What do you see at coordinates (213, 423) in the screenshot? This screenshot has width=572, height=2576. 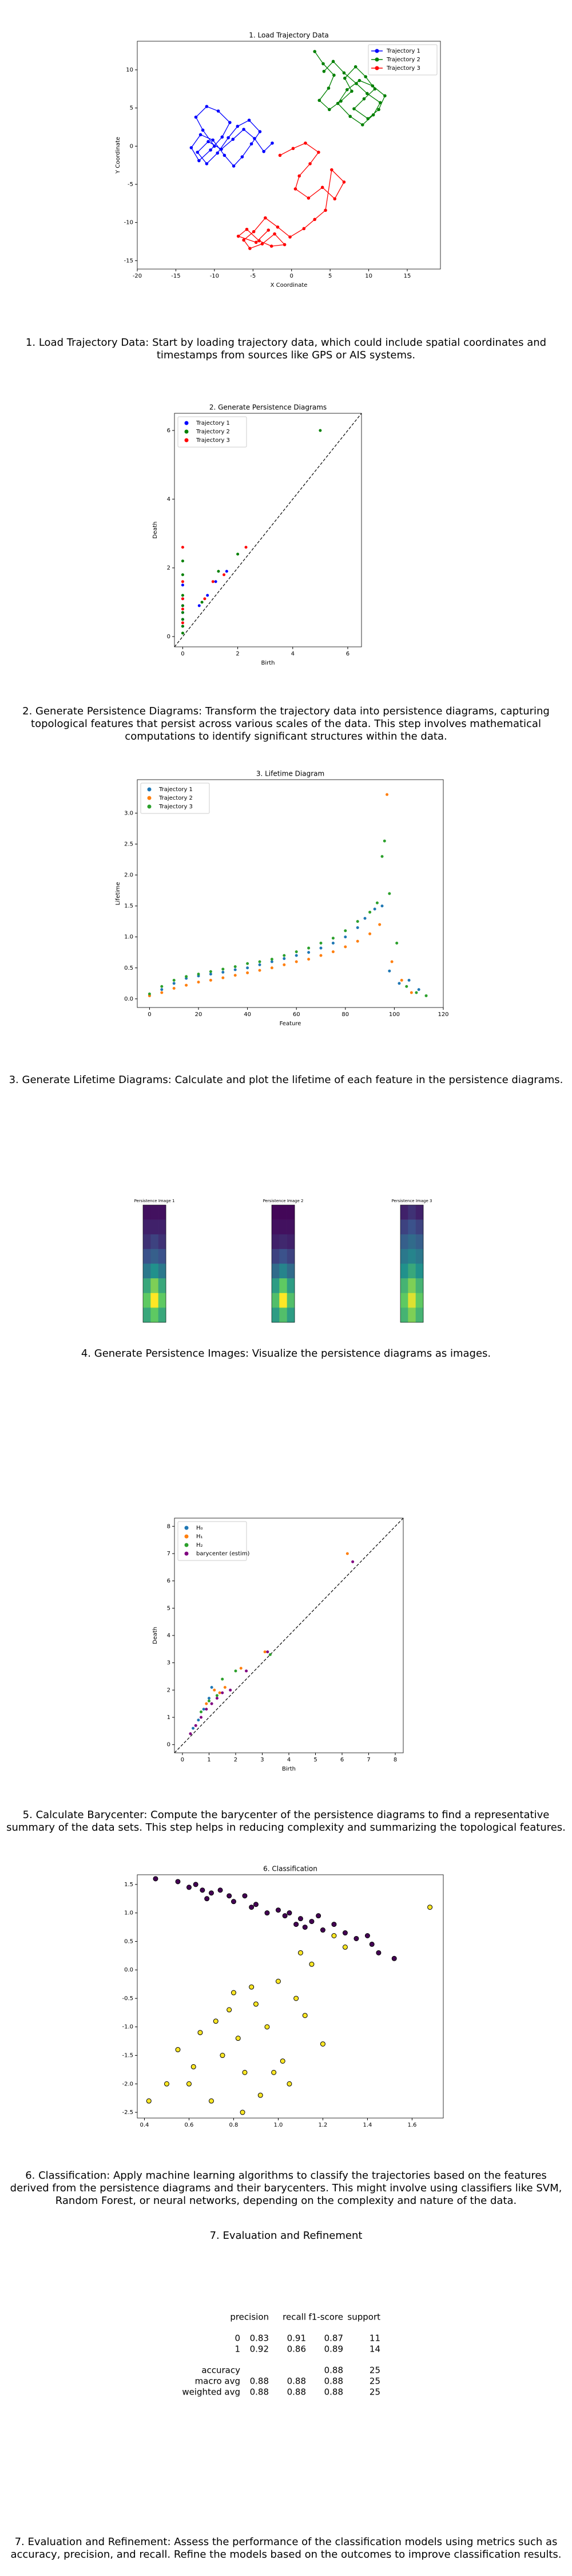 I see `legend-label: Trajectory 1` at bounding box center [213, 423].